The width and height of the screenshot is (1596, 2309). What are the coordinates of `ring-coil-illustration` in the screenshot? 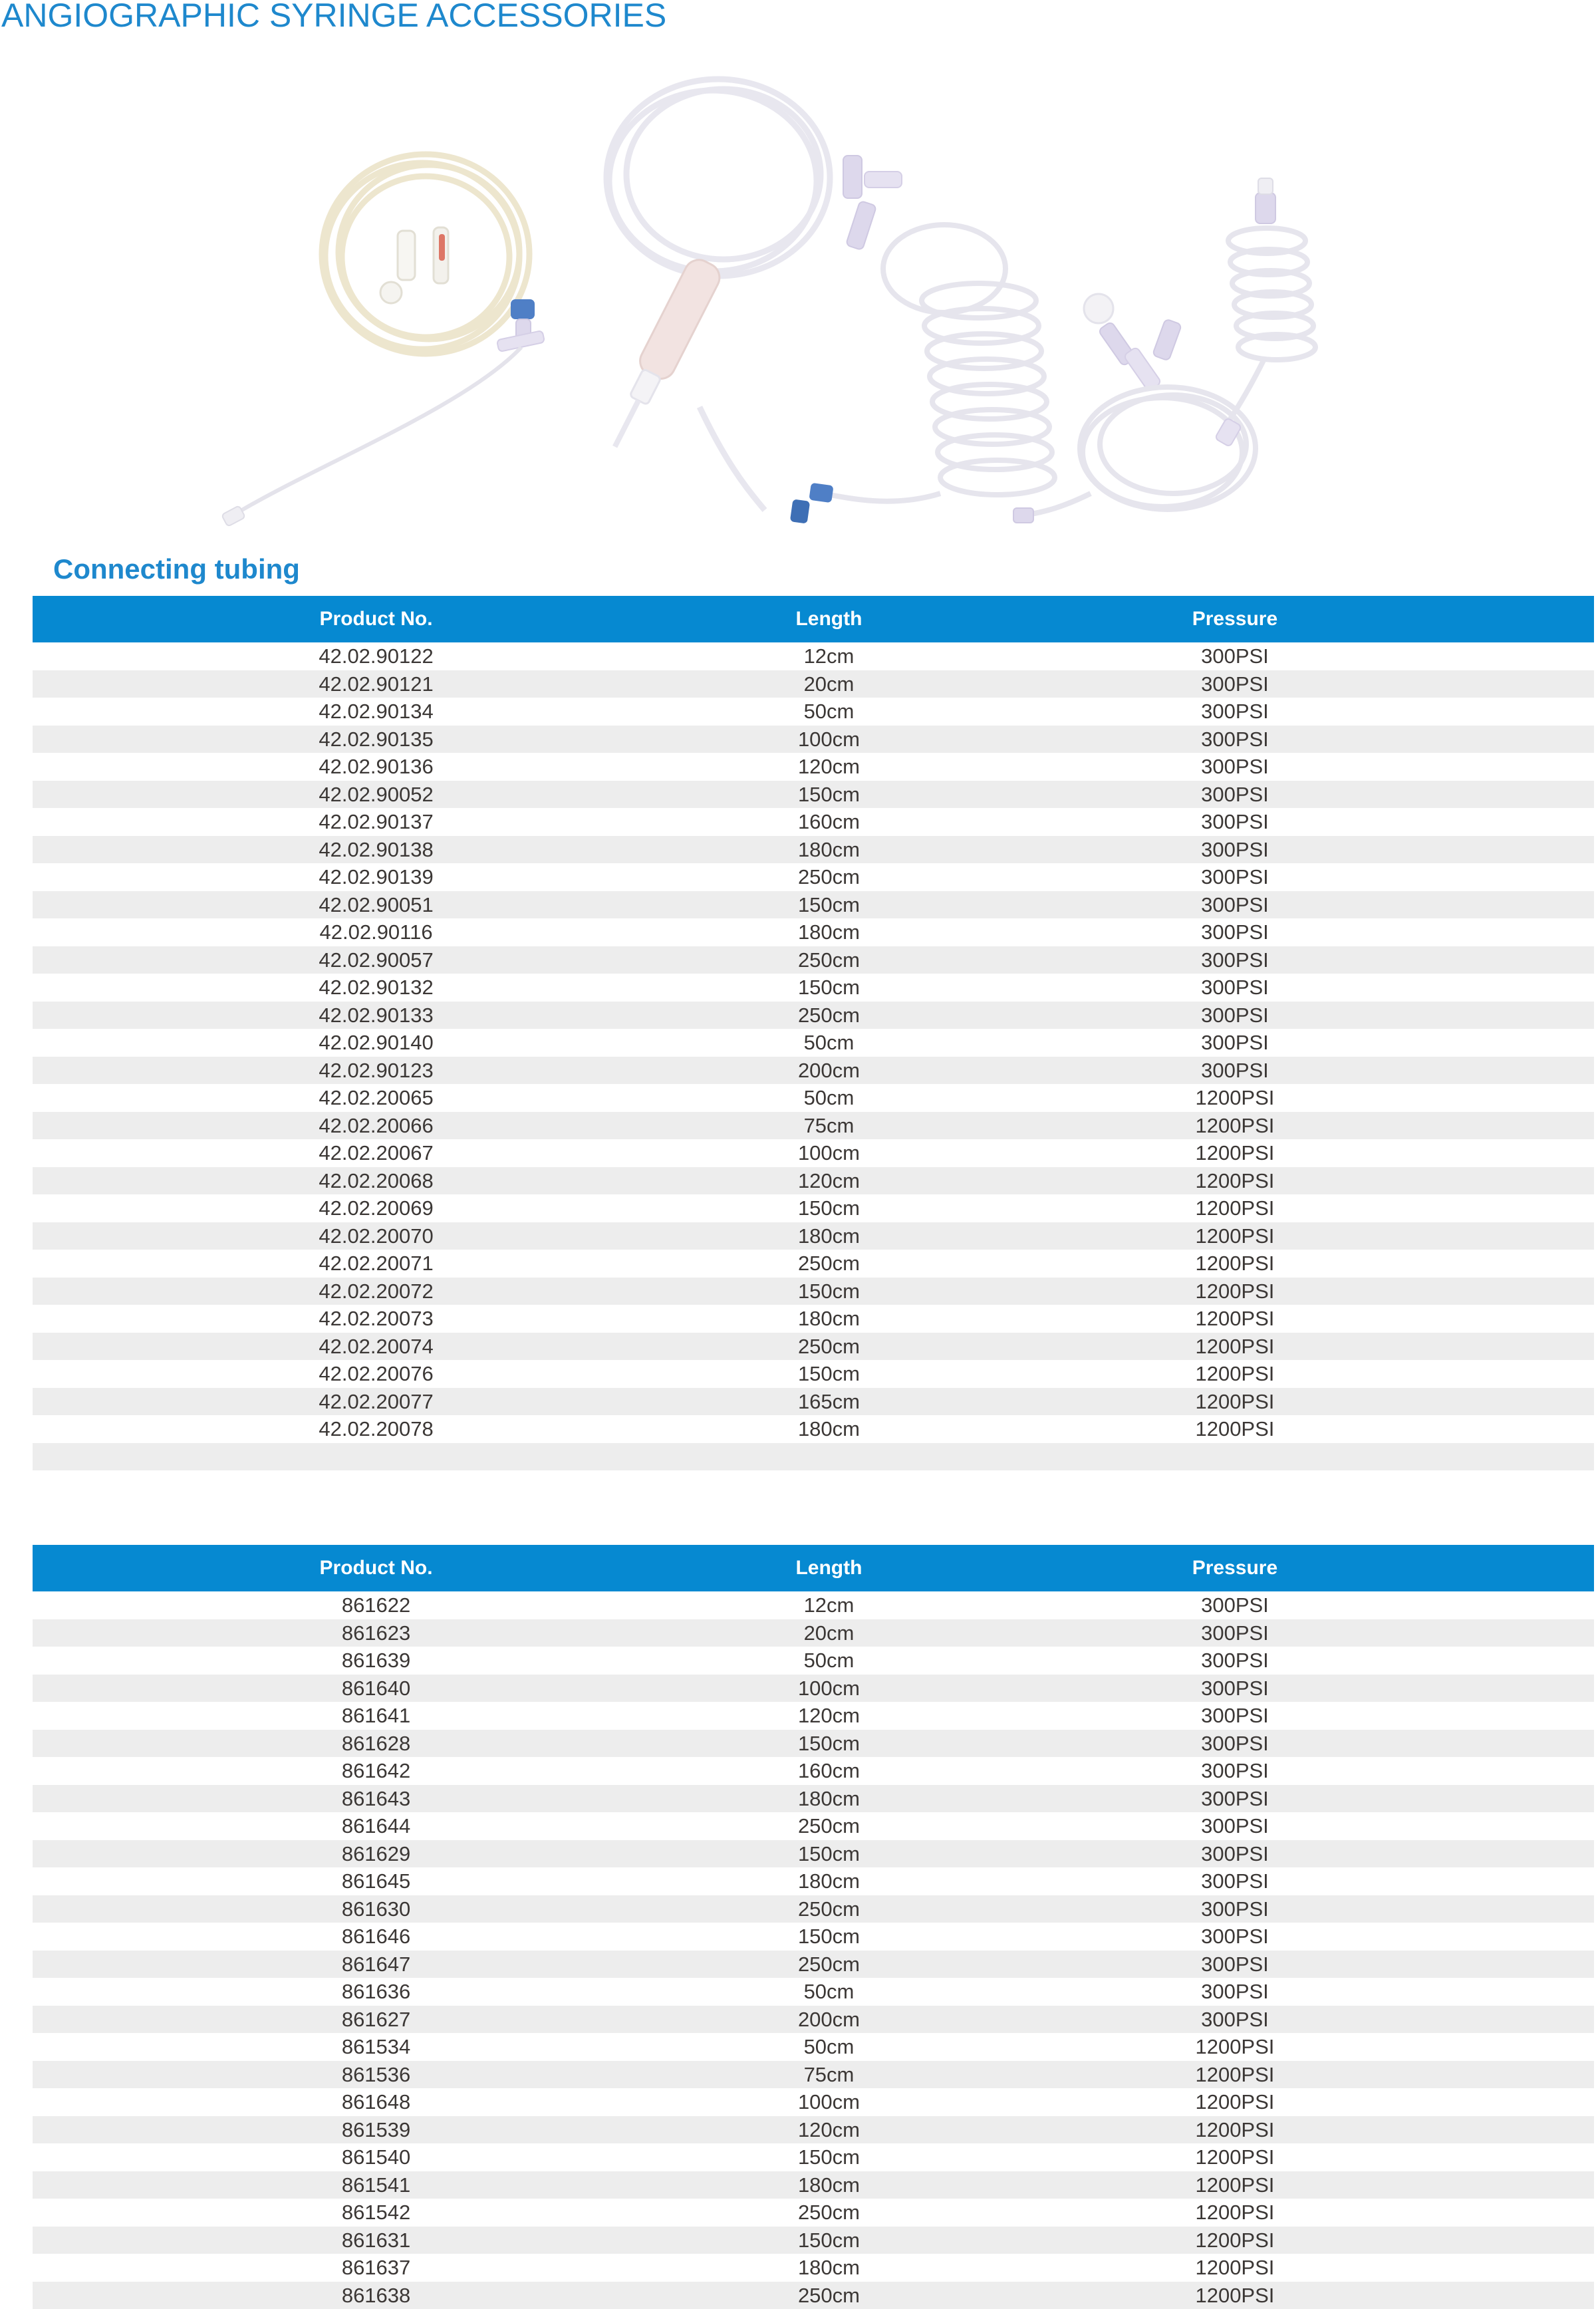 It's located at (425, 254).